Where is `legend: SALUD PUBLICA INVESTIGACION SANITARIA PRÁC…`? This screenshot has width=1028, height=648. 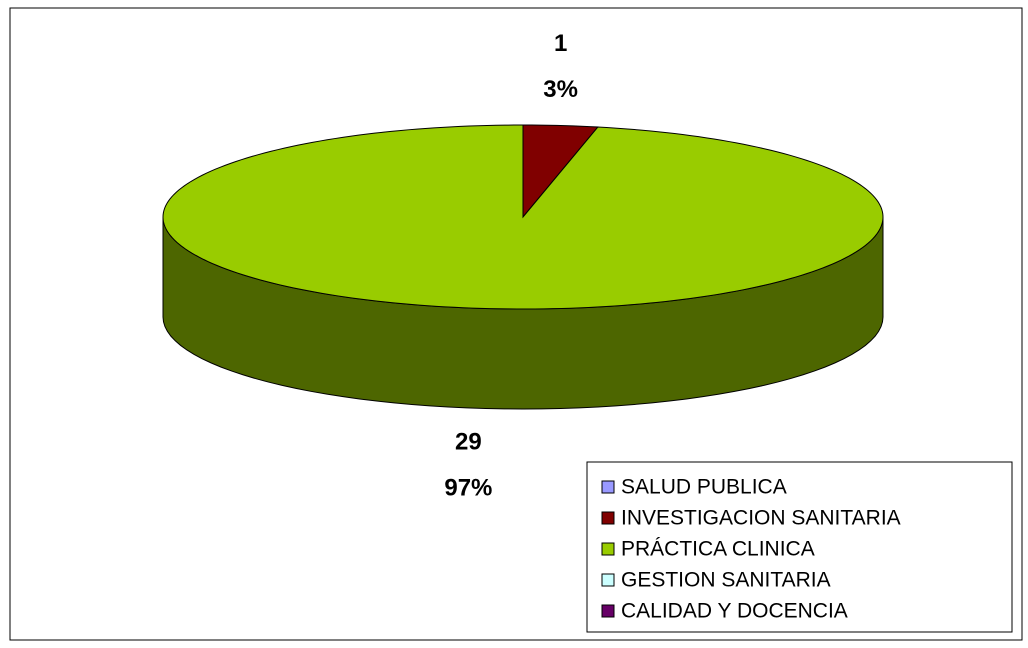
legend: SALUD PUBLICA INVESTIGACION SANITARIA PRÁC… is located at coordinates (751, 549).